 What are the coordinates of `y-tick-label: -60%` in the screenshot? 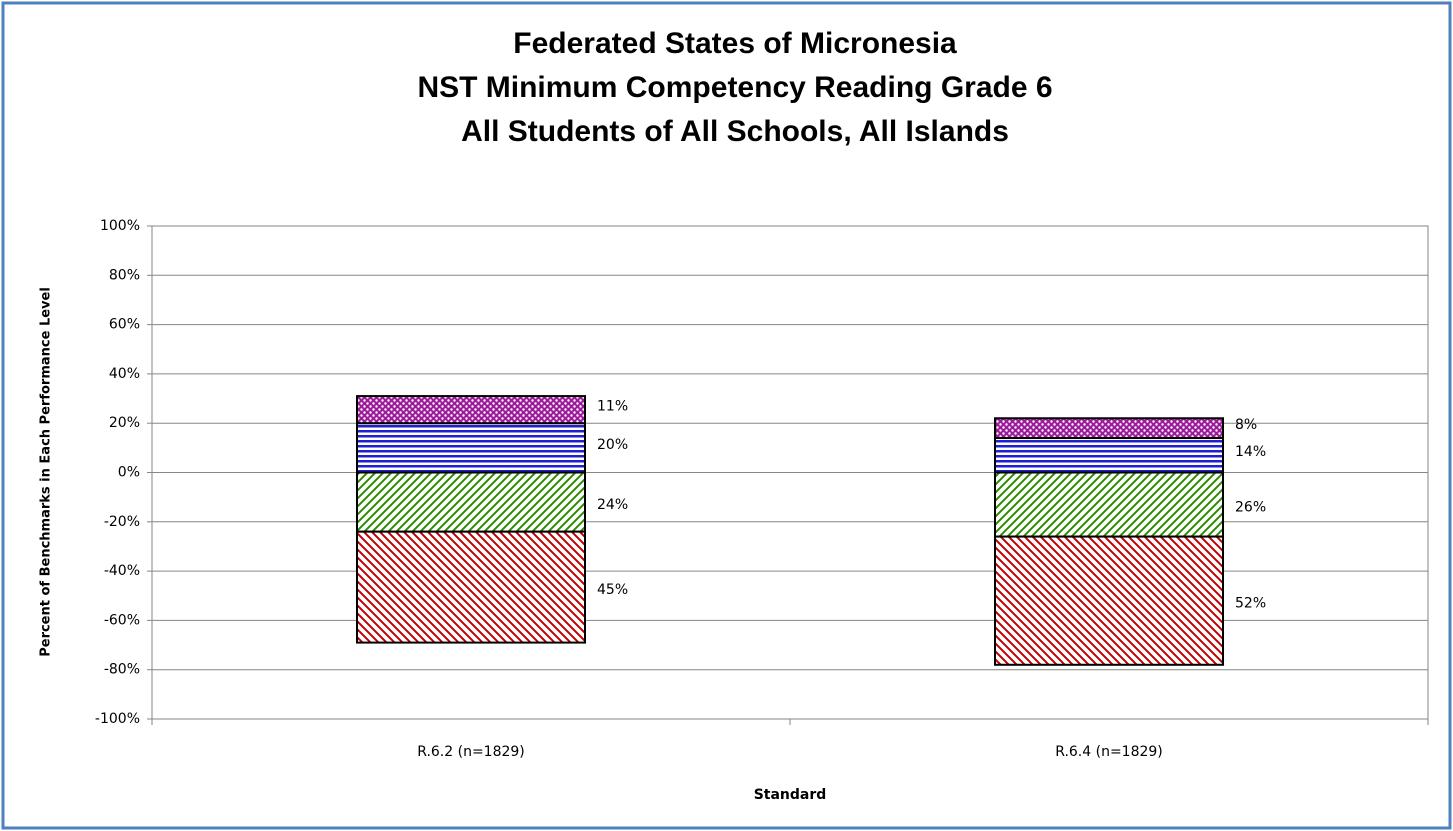 It's located at (122, 620).